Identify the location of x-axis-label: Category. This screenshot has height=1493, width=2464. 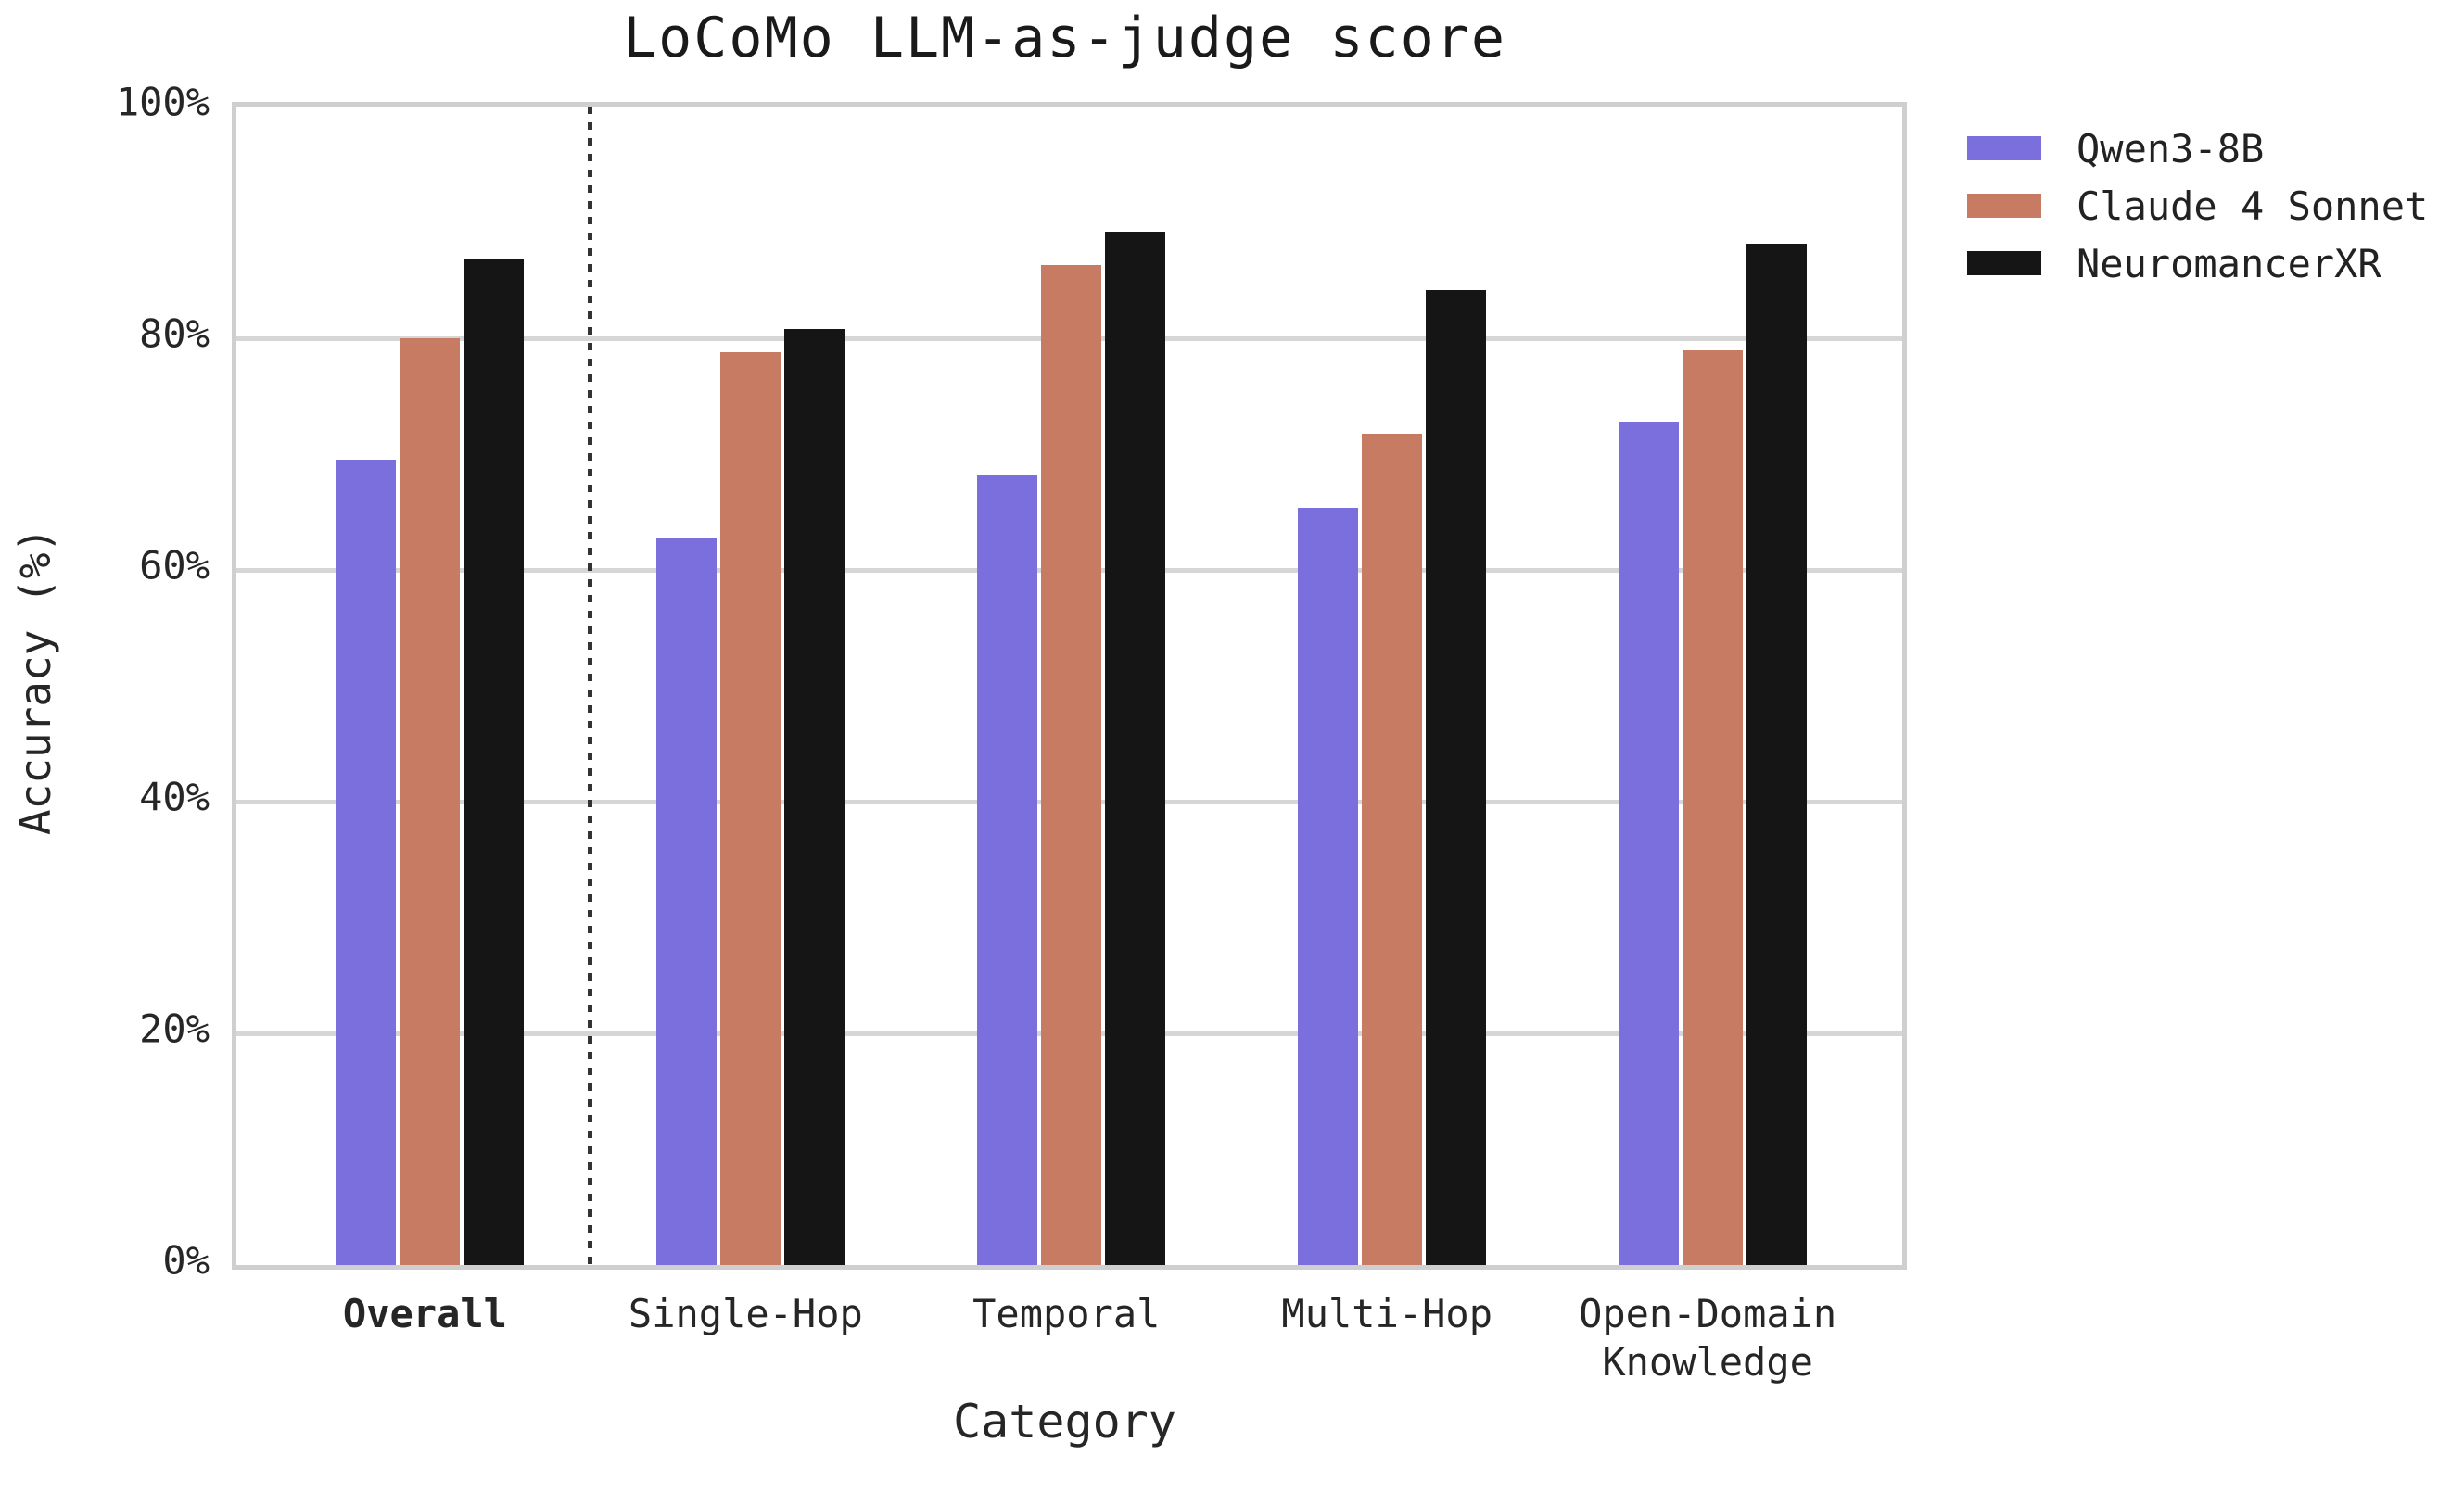
(1064, 1422).